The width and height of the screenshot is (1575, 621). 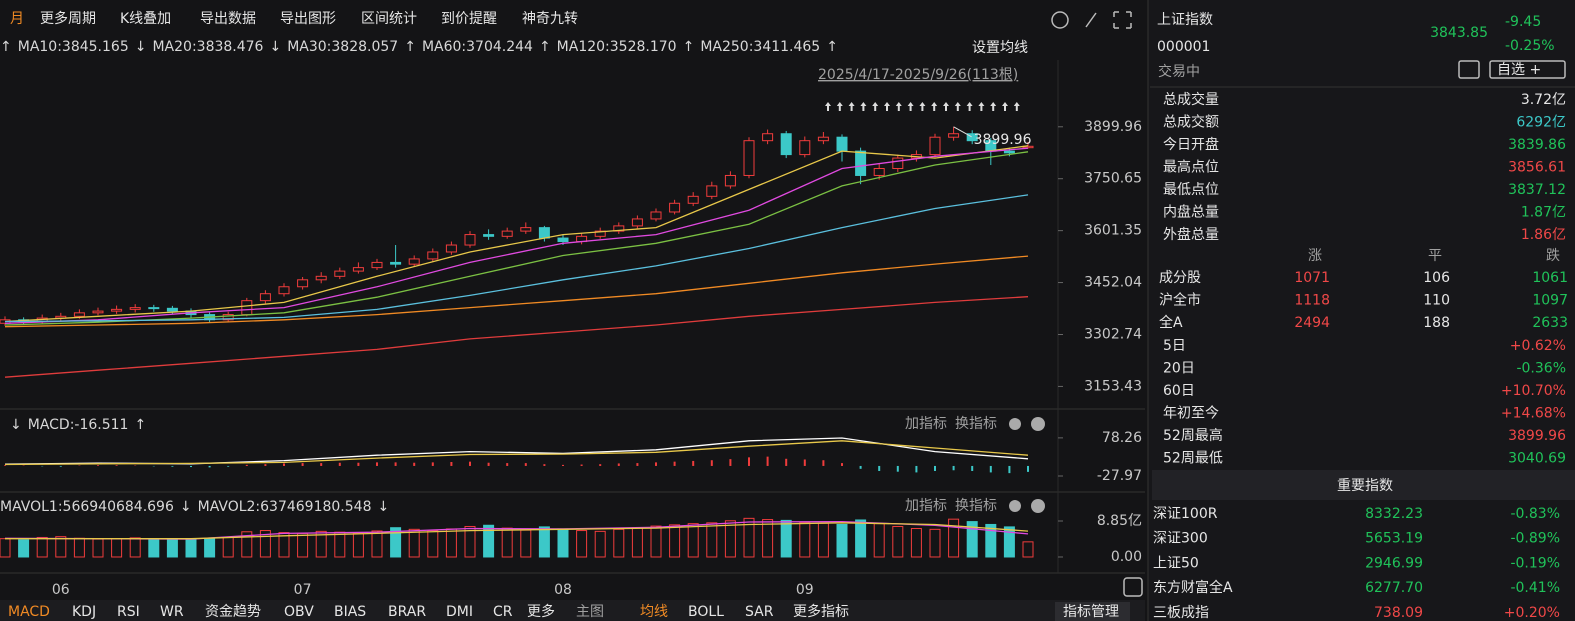 I want to click on scroll-button, so click(x=1133, y=587).